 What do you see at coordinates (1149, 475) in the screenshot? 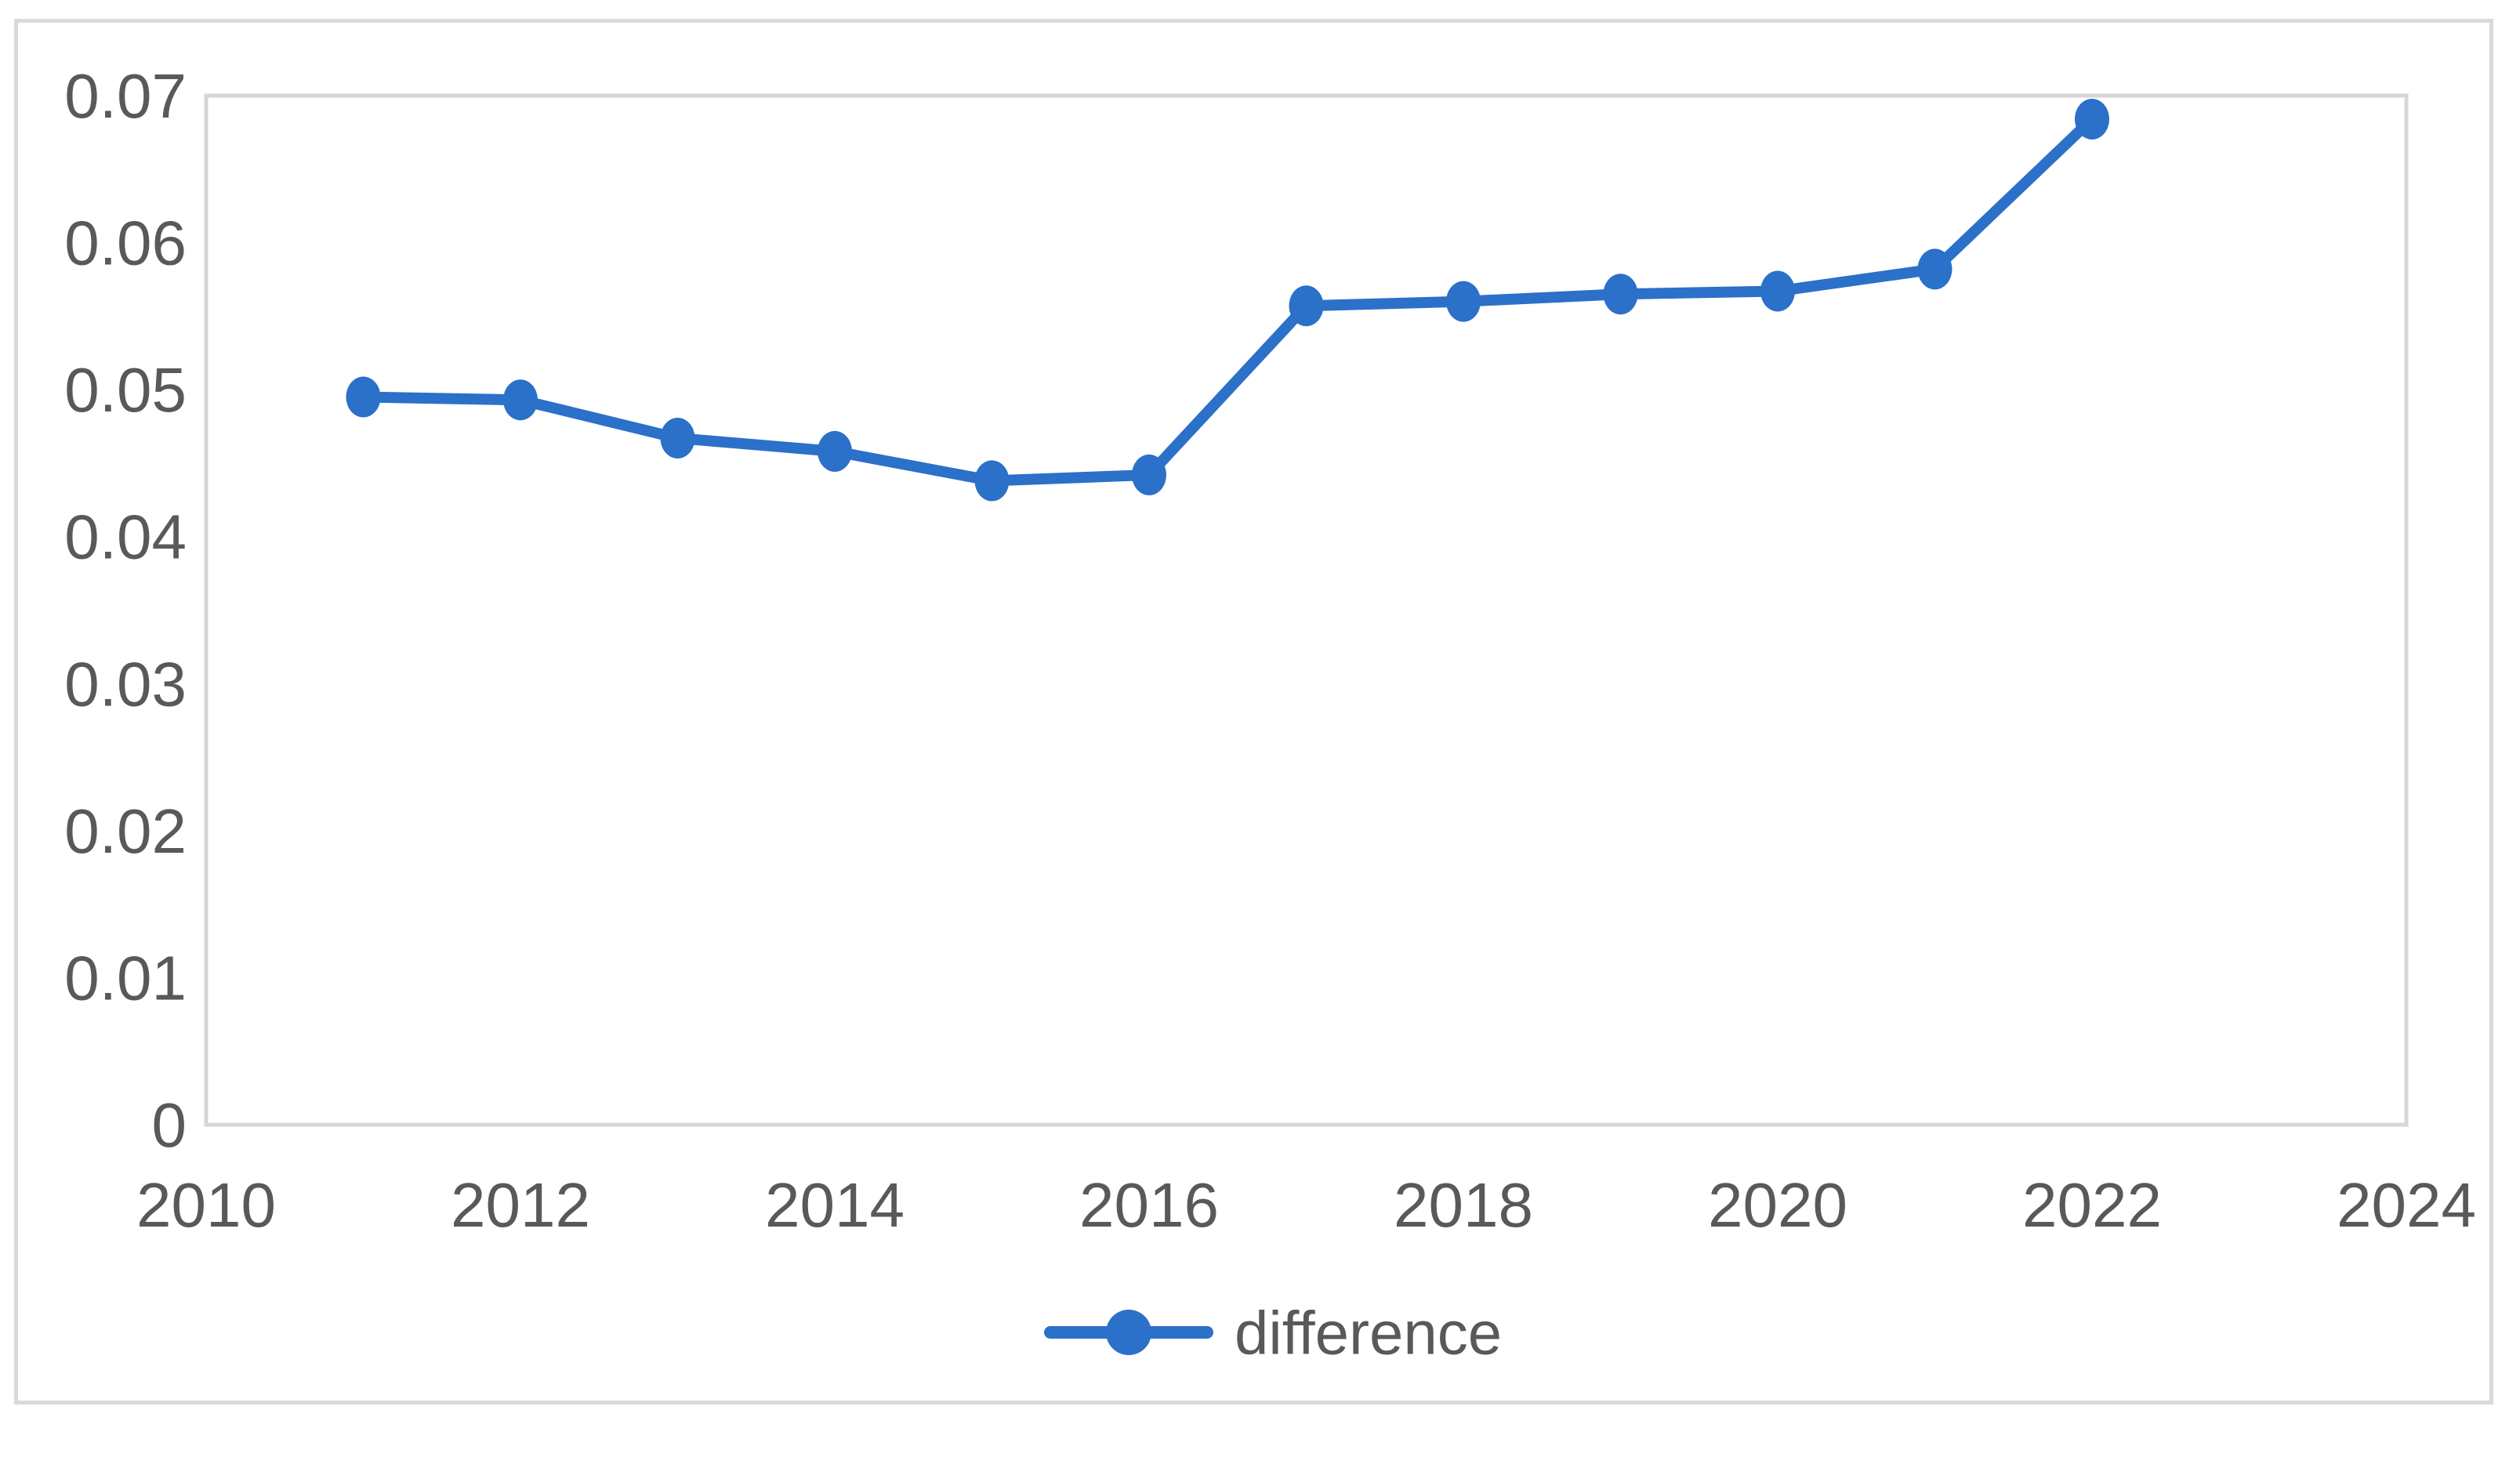
I see `data-point-2016` at bounding box center [1149, 475].